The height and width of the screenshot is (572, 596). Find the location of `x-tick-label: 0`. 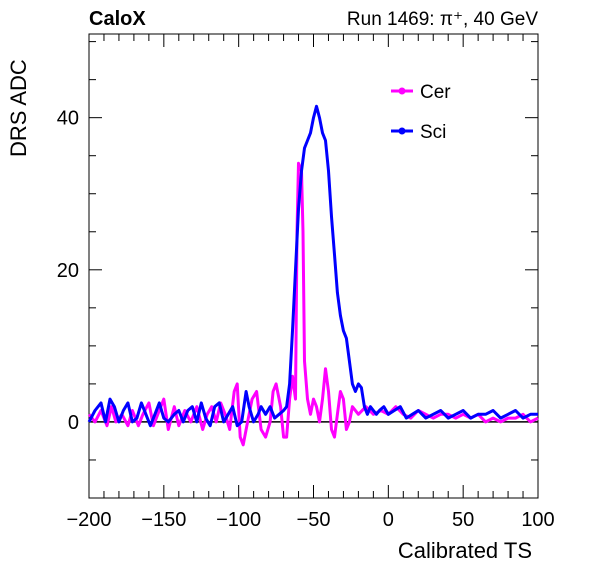

x-tick-label: 0 is located at coordinates (388, 520).